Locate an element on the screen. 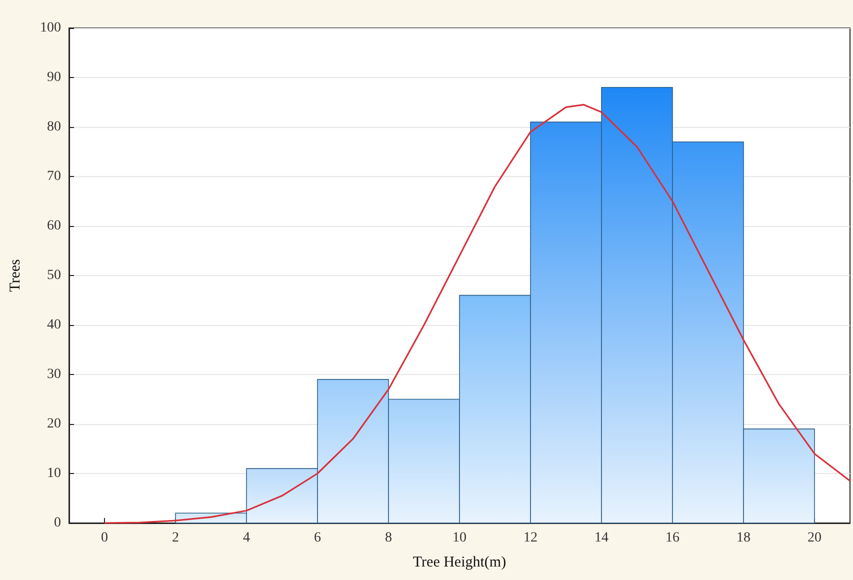 This screenshot has height=580, width=853. x-tick-label: 4 is located at coordinates (246, 538).